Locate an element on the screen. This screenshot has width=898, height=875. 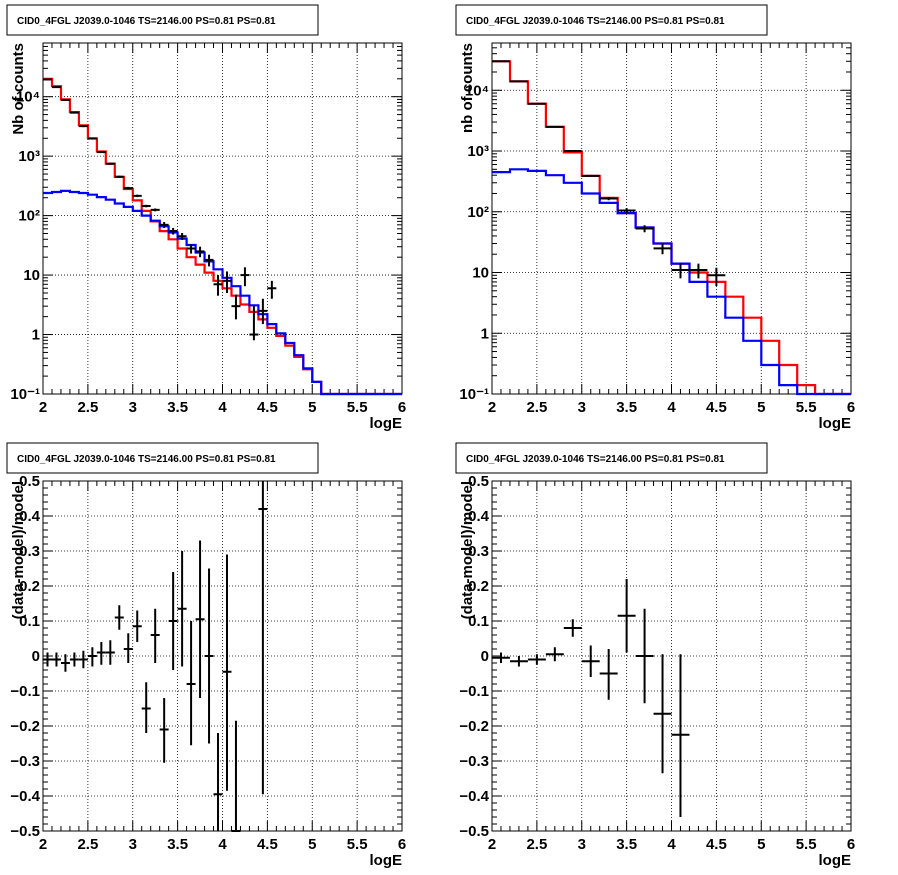
y-axis-label: nb of counts is located at coordinates (467, 88).